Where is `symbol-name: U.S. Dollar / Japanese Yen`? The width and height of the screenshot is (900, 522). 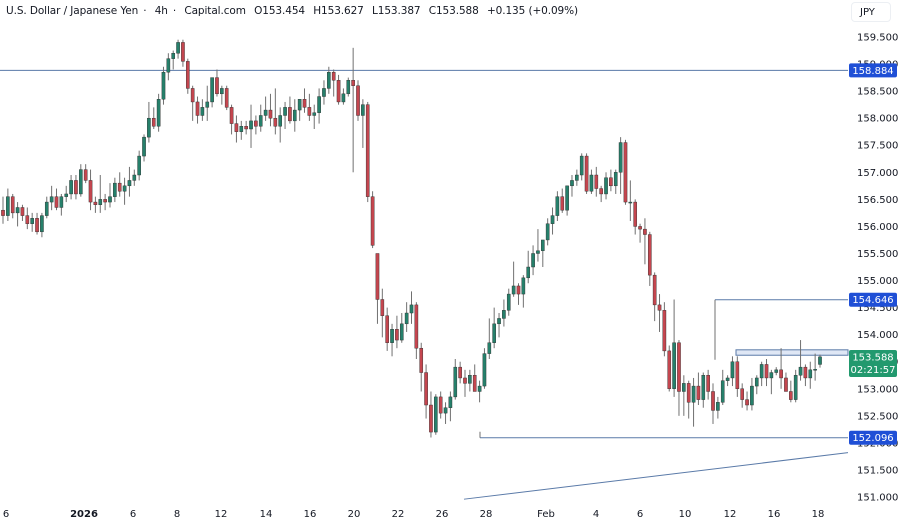 symbol-name: U.S. Dollar / Japanese Yen is located at coordinates (72, 11).